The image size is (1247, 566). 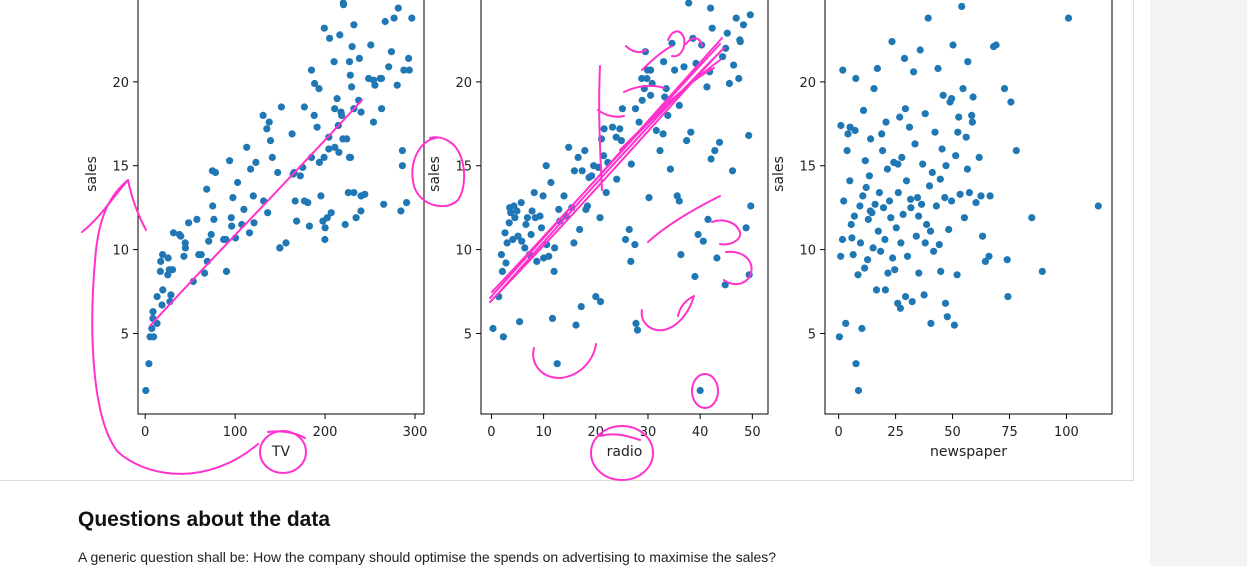 I want to click on y-tick-label: 20, so click(x=807, y=83).